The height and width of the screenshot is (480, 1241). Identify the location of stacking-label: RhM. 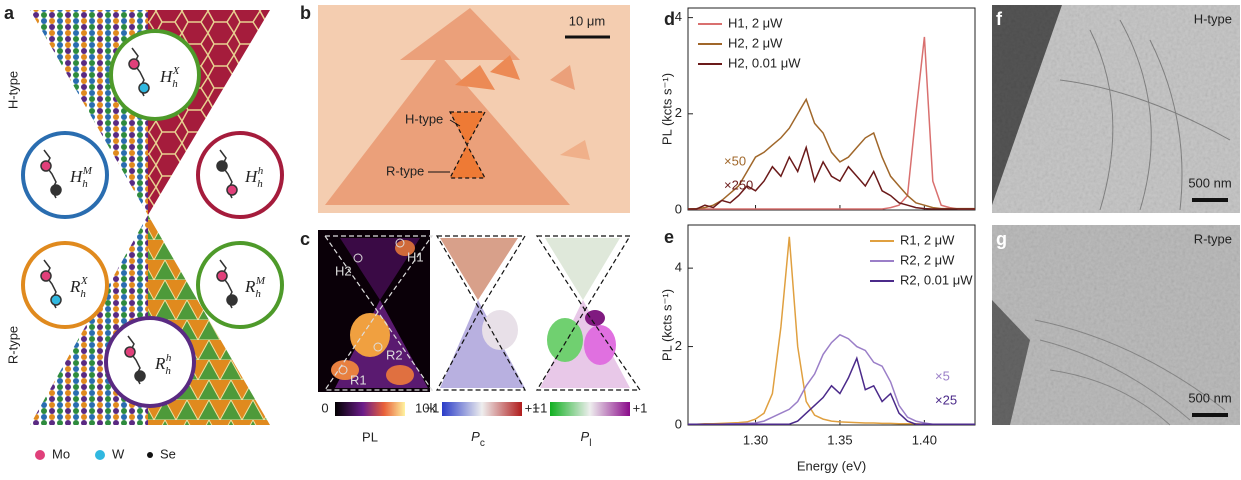
(255, 287).